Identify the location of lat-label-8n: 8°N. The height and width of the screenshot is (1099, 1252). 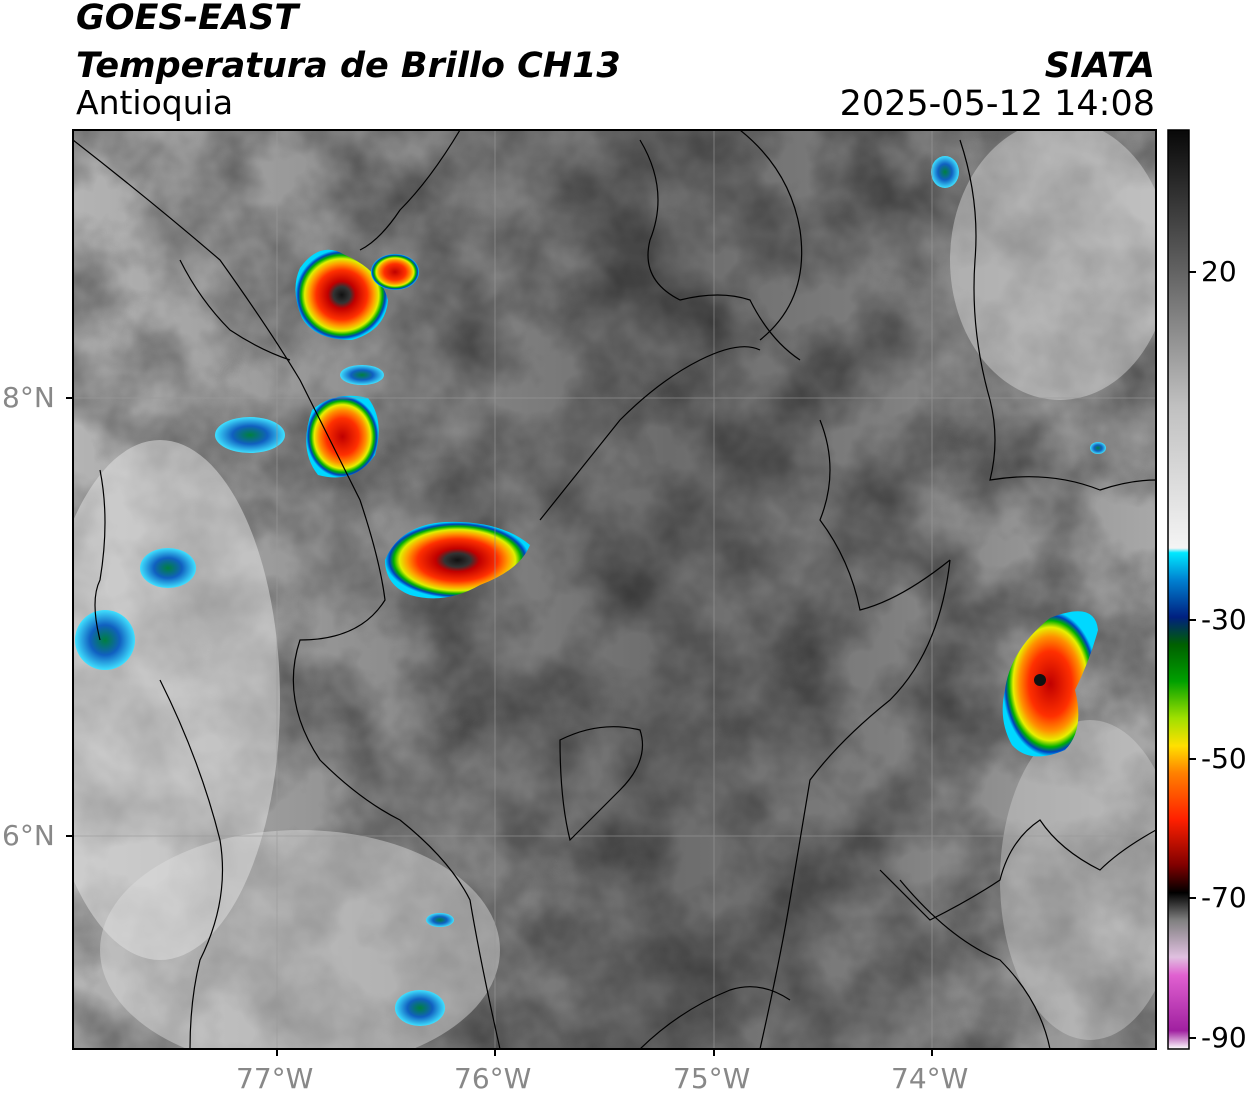
(28, 397).